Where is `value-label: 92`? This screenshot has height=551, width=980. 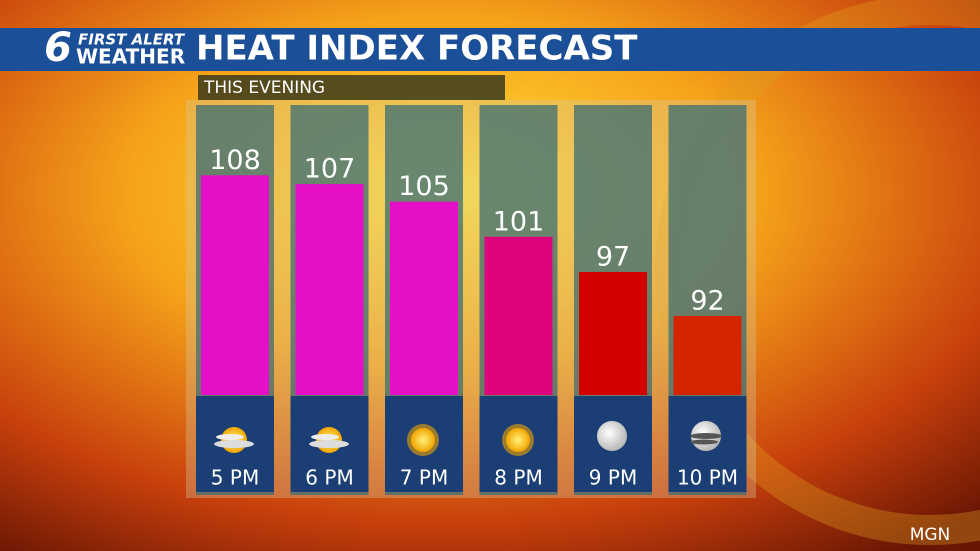
value-label: 92 is located at coordinates (707, 300).